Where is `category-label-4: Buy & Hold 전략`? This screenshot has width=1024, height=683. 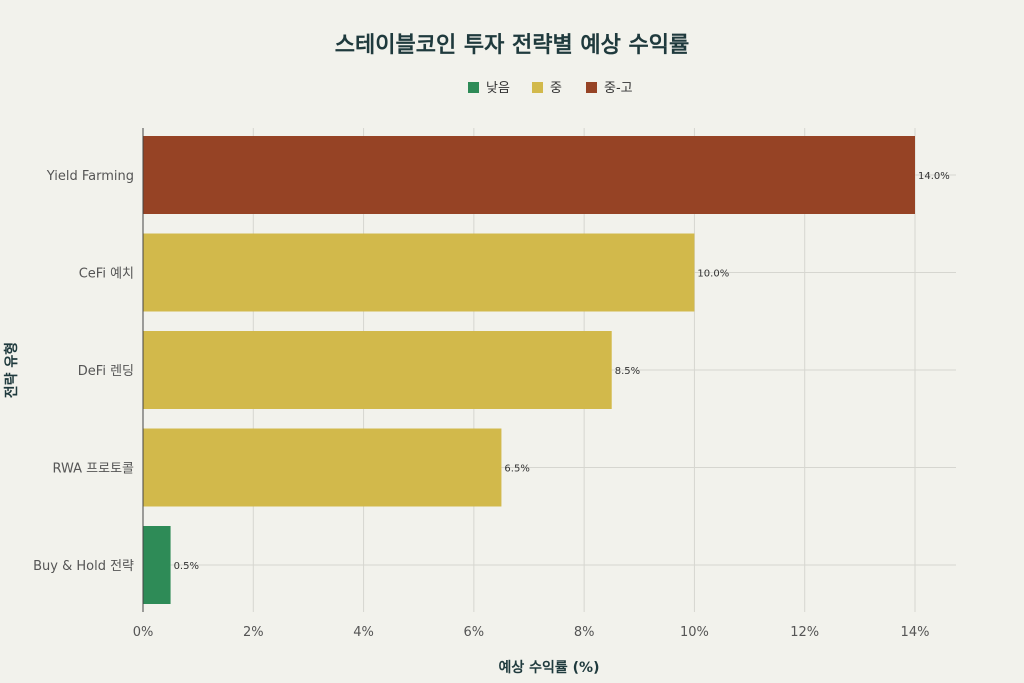 category-label-4: Buy & Hold 전략 is located at coordinates (83, 566).